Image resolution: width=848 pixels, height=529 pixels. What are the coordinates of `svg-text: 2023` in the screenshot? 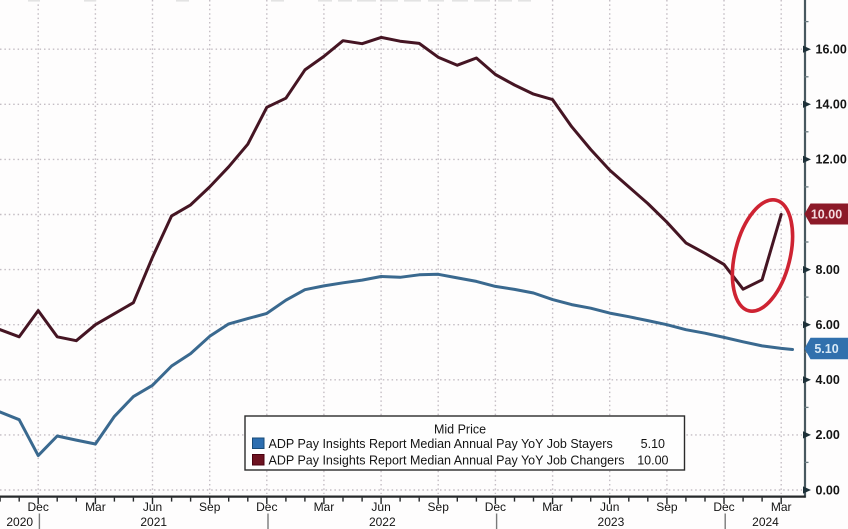 It's located at (611, 522).